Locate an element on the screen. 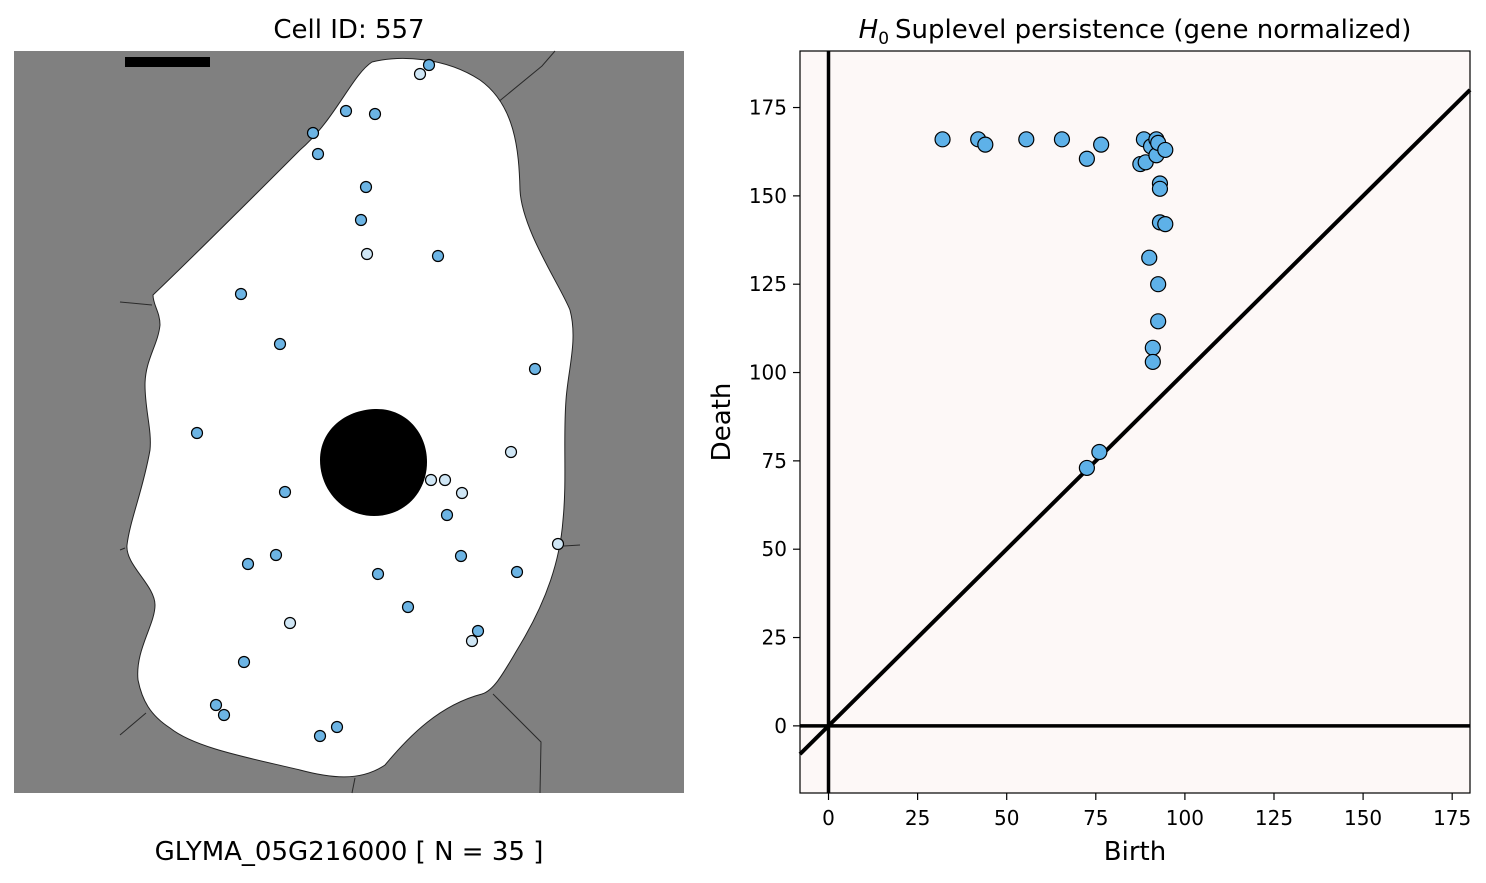 The height and width of the screenshot is (883, 1486). x-tick-label: 75 is located at coordinates (1095, 818).